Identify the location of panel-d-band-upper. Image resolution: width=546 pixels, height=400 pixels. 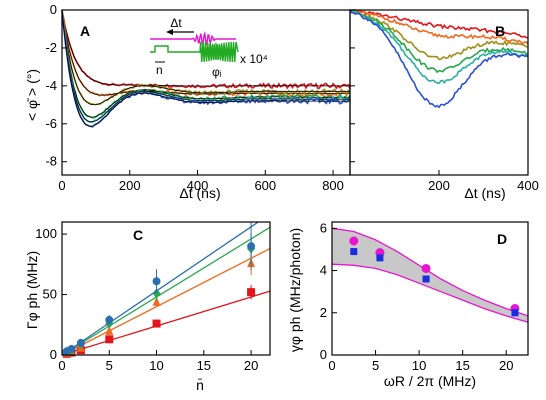
(430, 272).